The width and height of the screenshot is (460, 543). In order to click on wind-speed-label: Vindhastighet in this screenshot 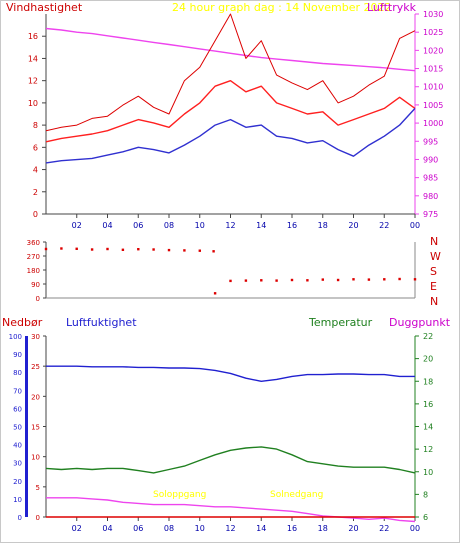, I will do `click(44, 7)`.